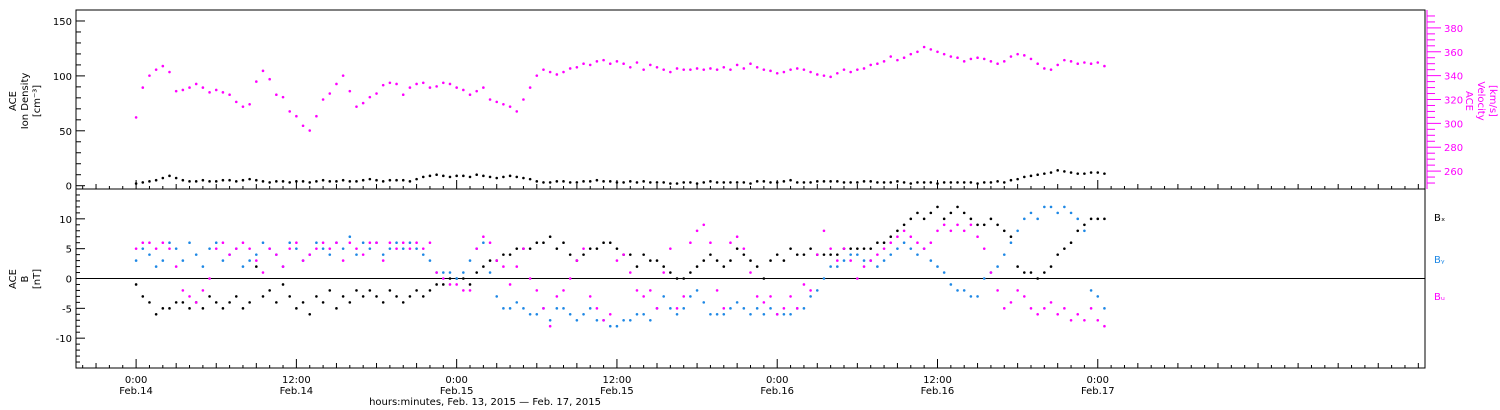 The height and width of the screenshot is (410, 1500). What do you see at coordinates (13, 279) in the screenshot?
I see `b-ylabel-line1: ACE` at bounding box center [13, 279].